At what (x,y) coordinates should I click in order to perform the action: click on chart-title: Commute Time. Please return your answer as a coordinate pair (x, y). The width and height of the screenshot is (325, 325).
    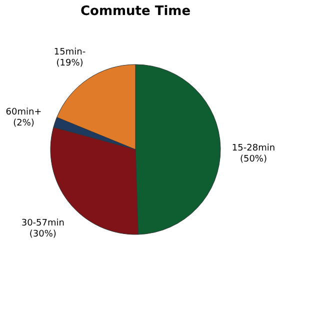
    Looking at the image, I should click on (135, 11).